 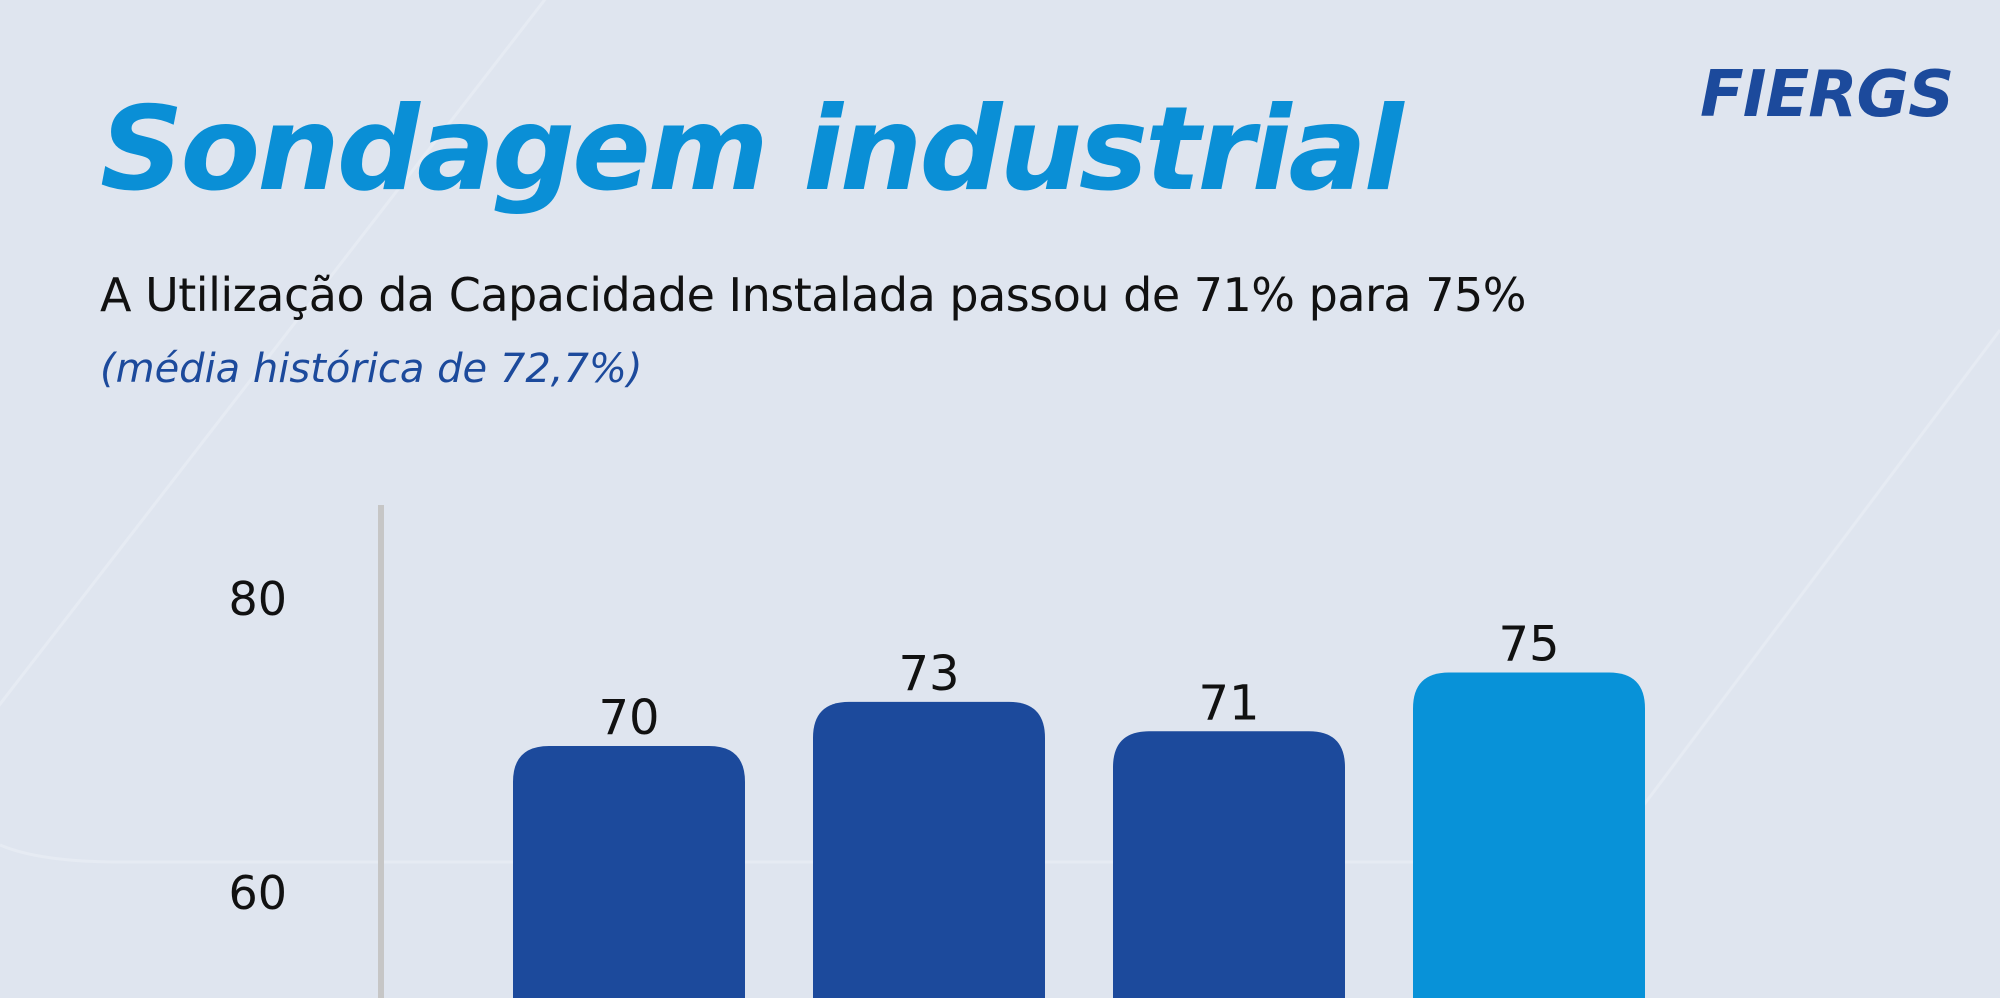 I want to click on y-tick-label: 60, so click(x=257, y=893).